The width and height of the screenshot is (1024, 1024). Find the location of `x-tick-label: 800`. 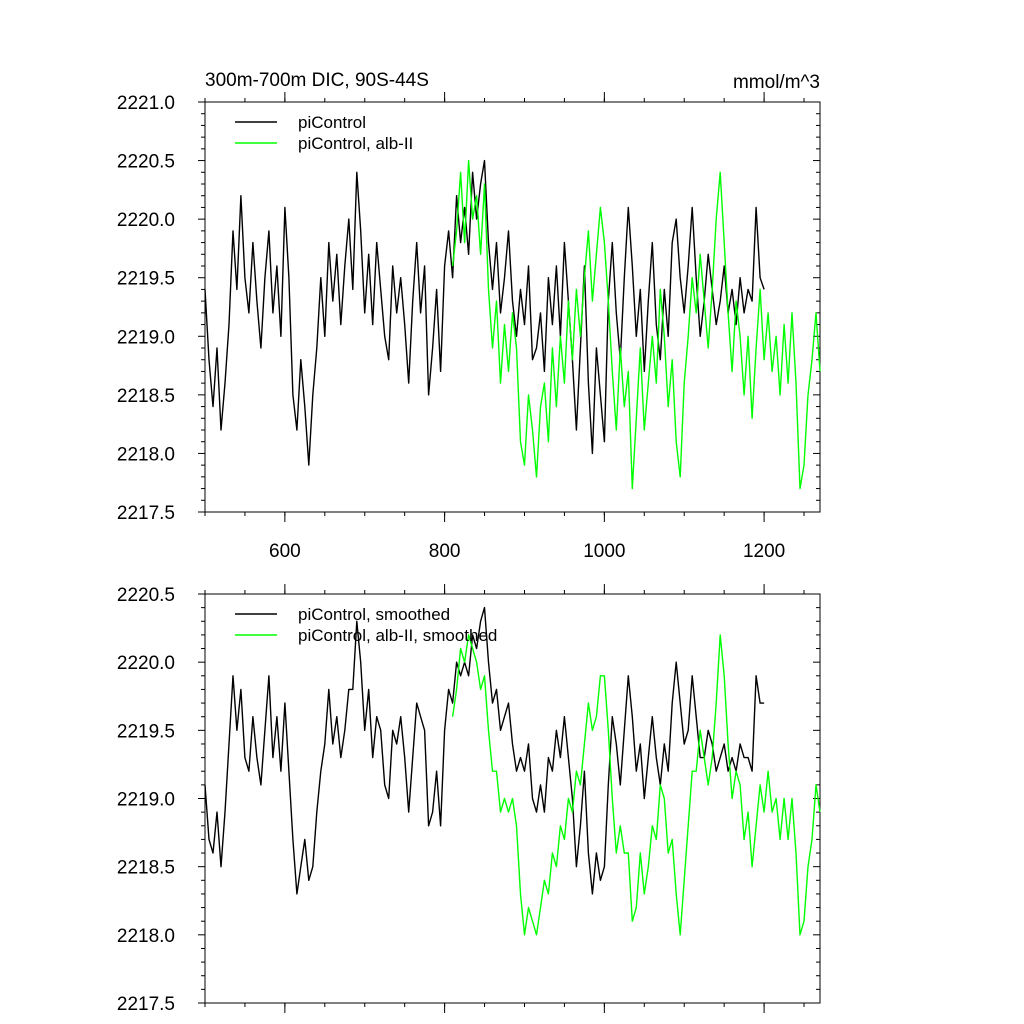

x-tick-label: 800 is located at coordinates (445, 551).